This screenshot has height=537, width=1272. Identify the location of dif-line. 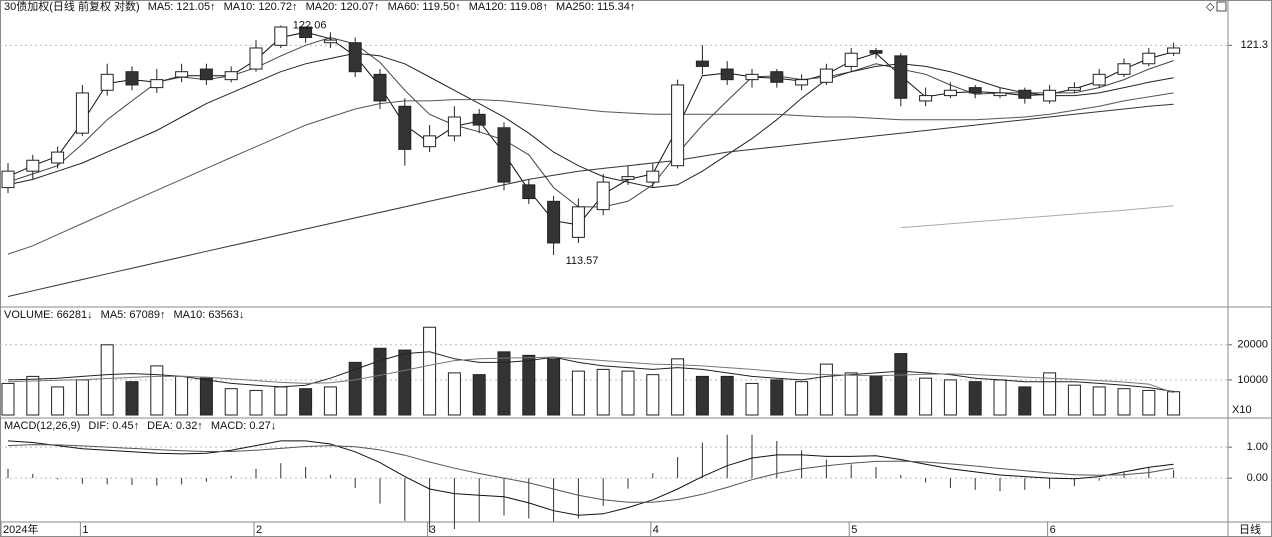
(590, 478).